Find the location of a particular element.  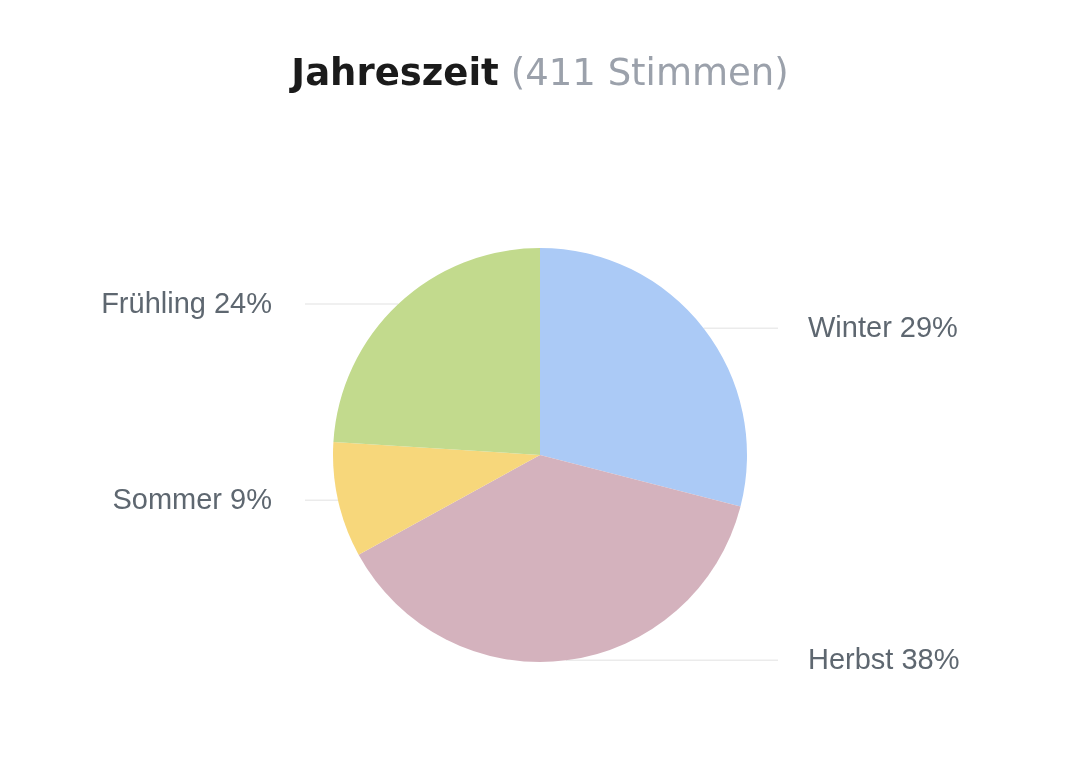

slice-label: Herbst 38% is located at coordinates (884, 659).